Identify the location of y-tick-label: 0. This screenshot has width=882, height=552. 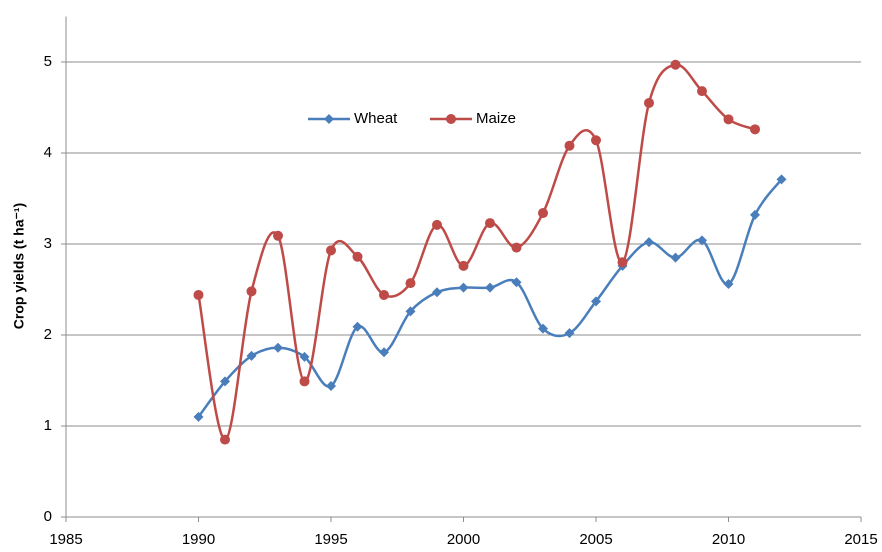
(48, 516).